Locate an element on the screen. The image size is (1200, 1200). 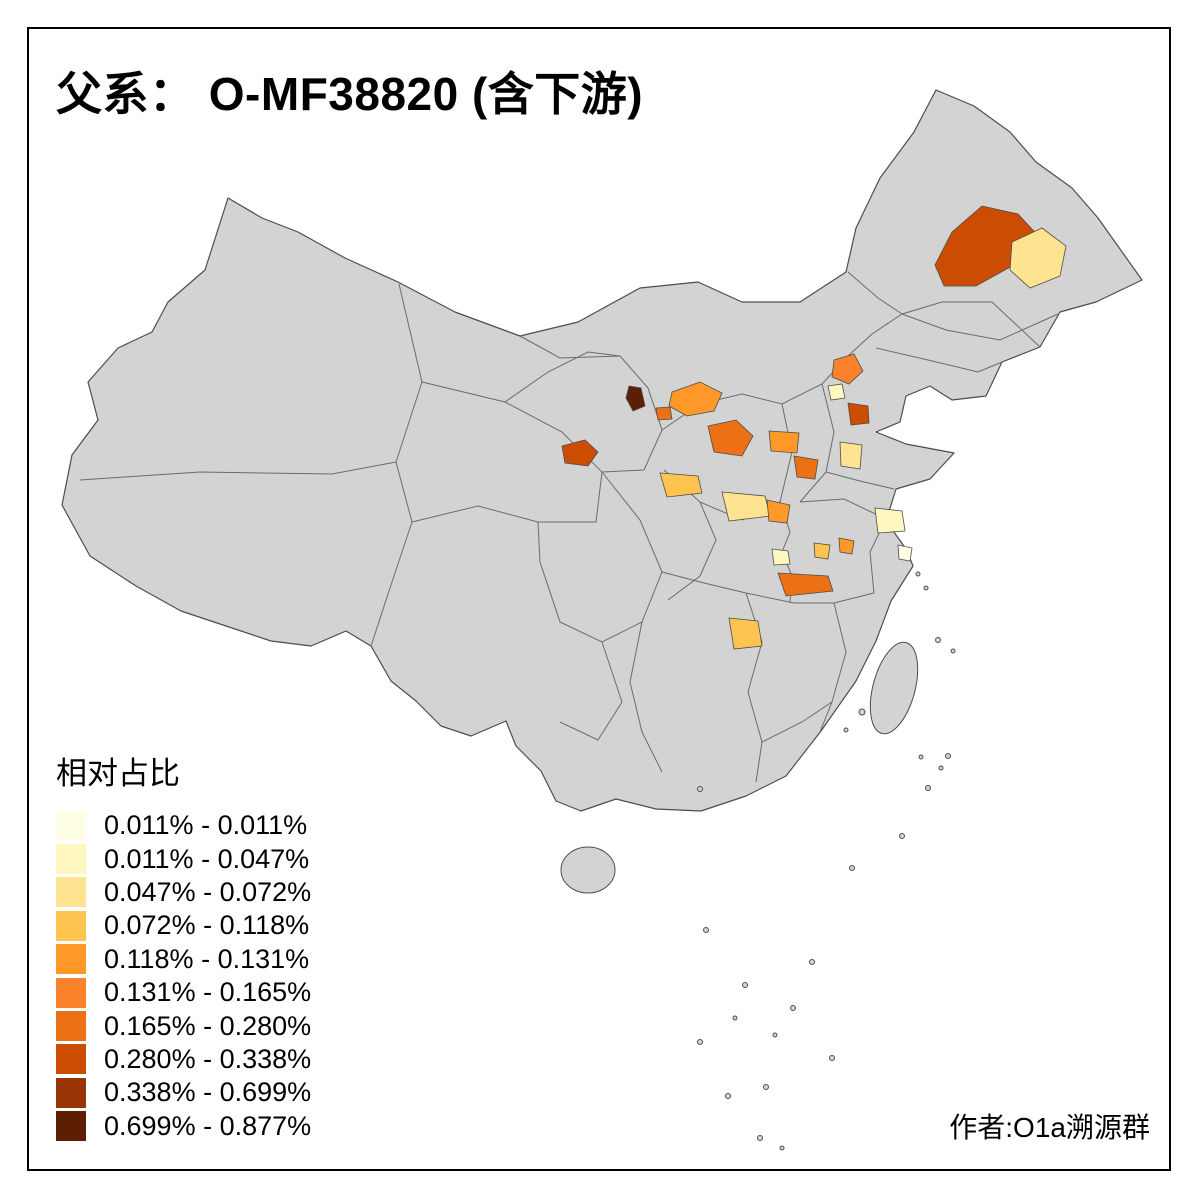
map-region-r14 is located at coordinates (681, 485).